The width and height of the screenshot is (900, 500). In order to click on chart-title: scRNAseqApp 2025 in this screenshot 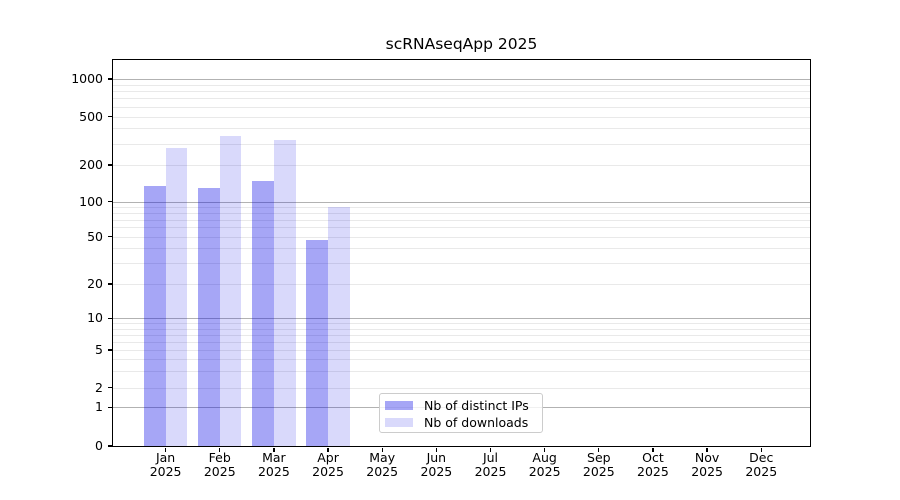, I will do `click(461, 44)`.